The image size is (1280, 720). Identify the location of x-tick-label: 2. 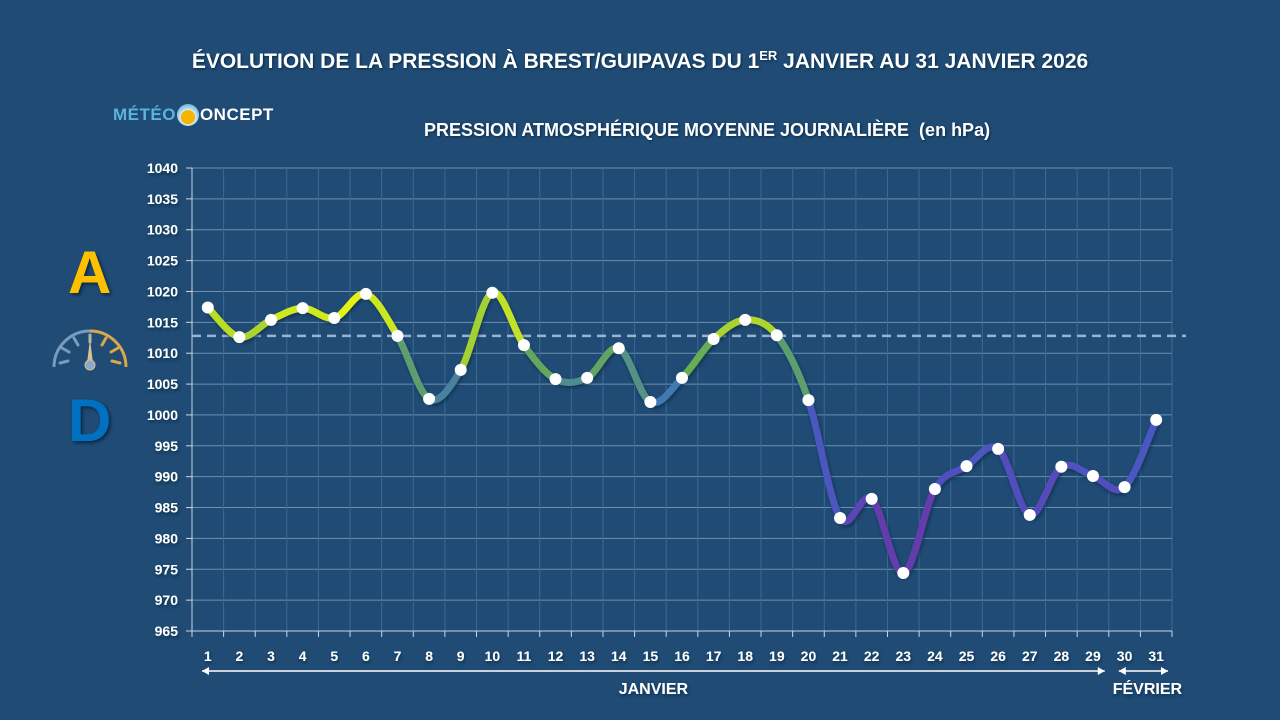
(240, 656).